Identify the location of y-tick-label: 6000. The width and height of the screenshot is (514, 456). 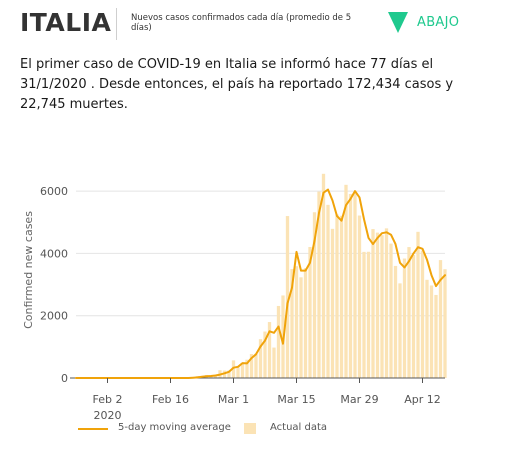
(54, 191).